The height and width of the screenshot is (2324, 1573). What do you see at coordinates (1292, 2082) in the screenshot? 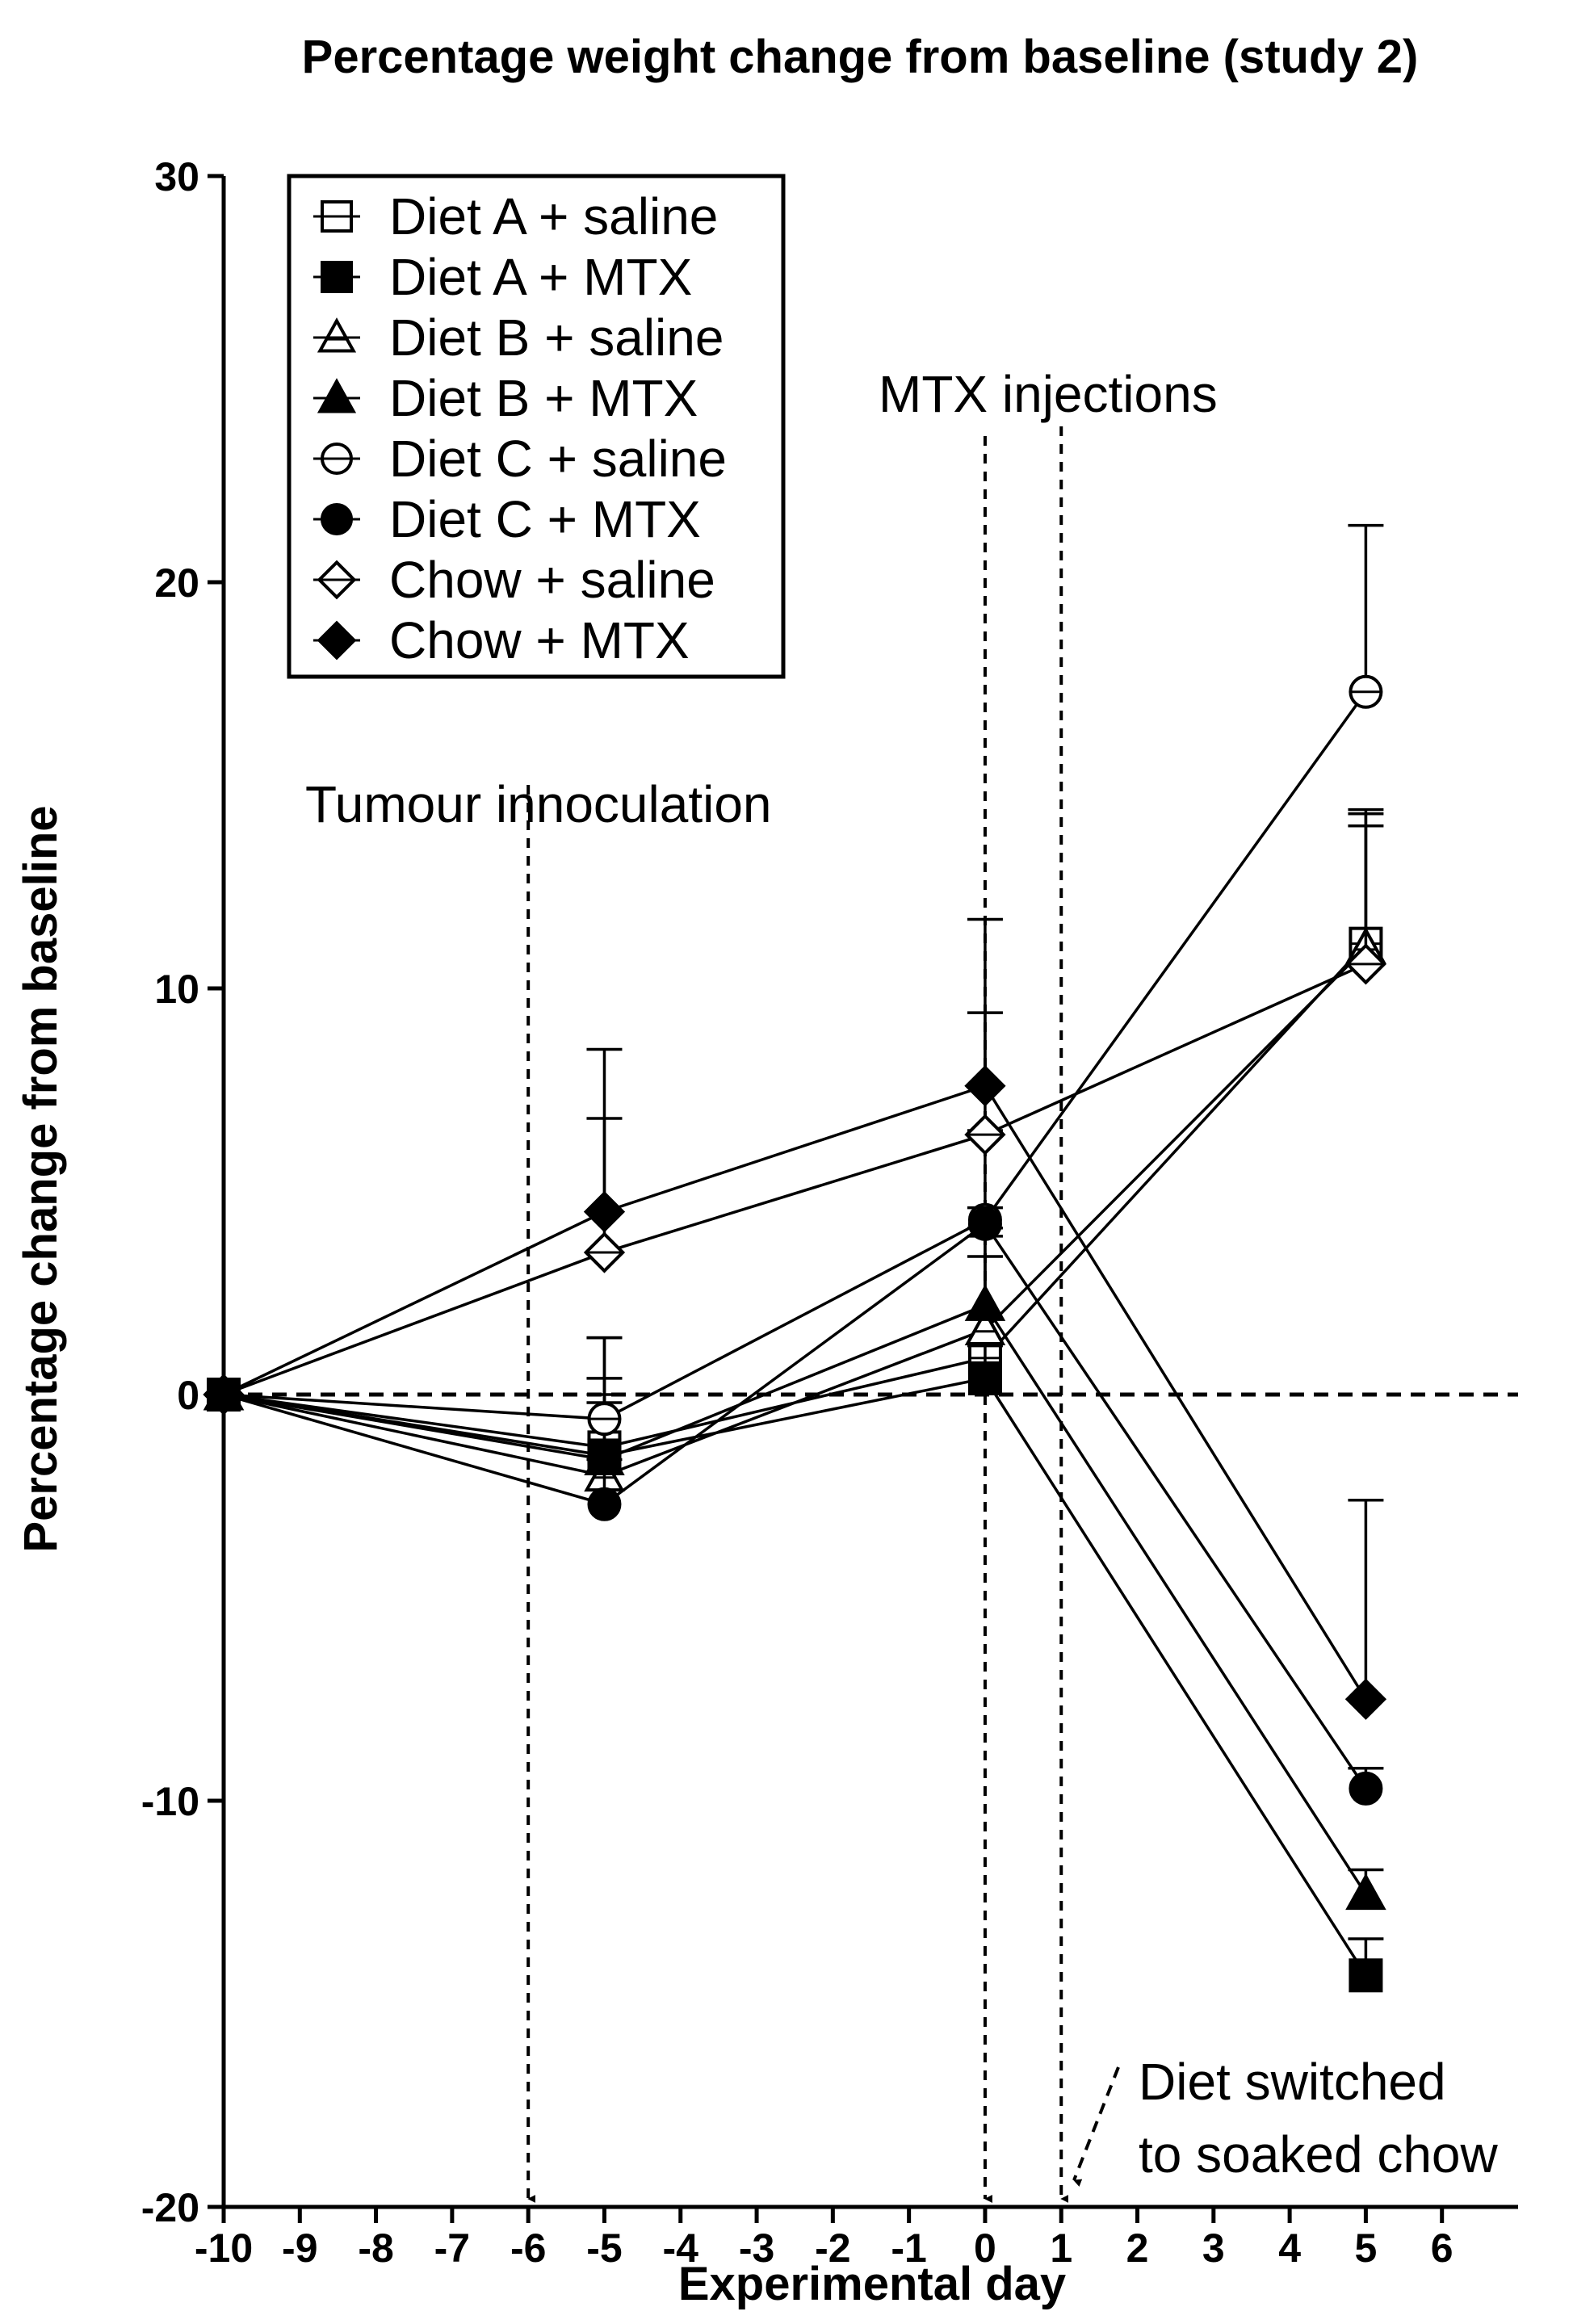
I see `diet-switch-line-1: Diet switched` at bounding box center [1292, 2082].